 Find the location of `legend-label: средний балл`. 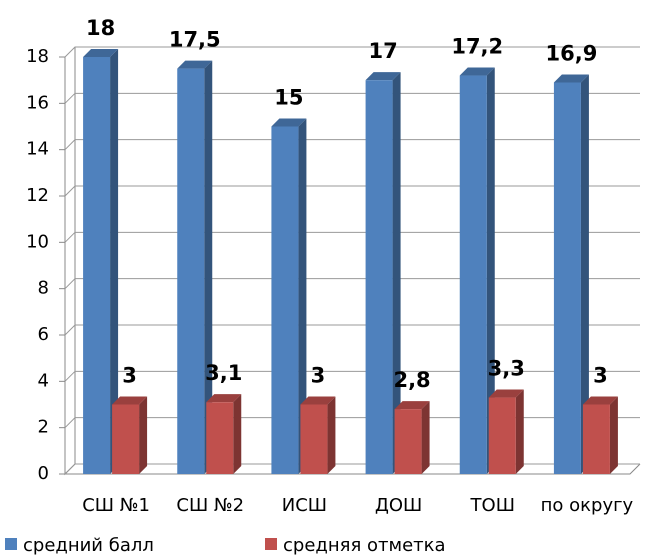

legend-label: средний балл is located at coordinates (88, 545).